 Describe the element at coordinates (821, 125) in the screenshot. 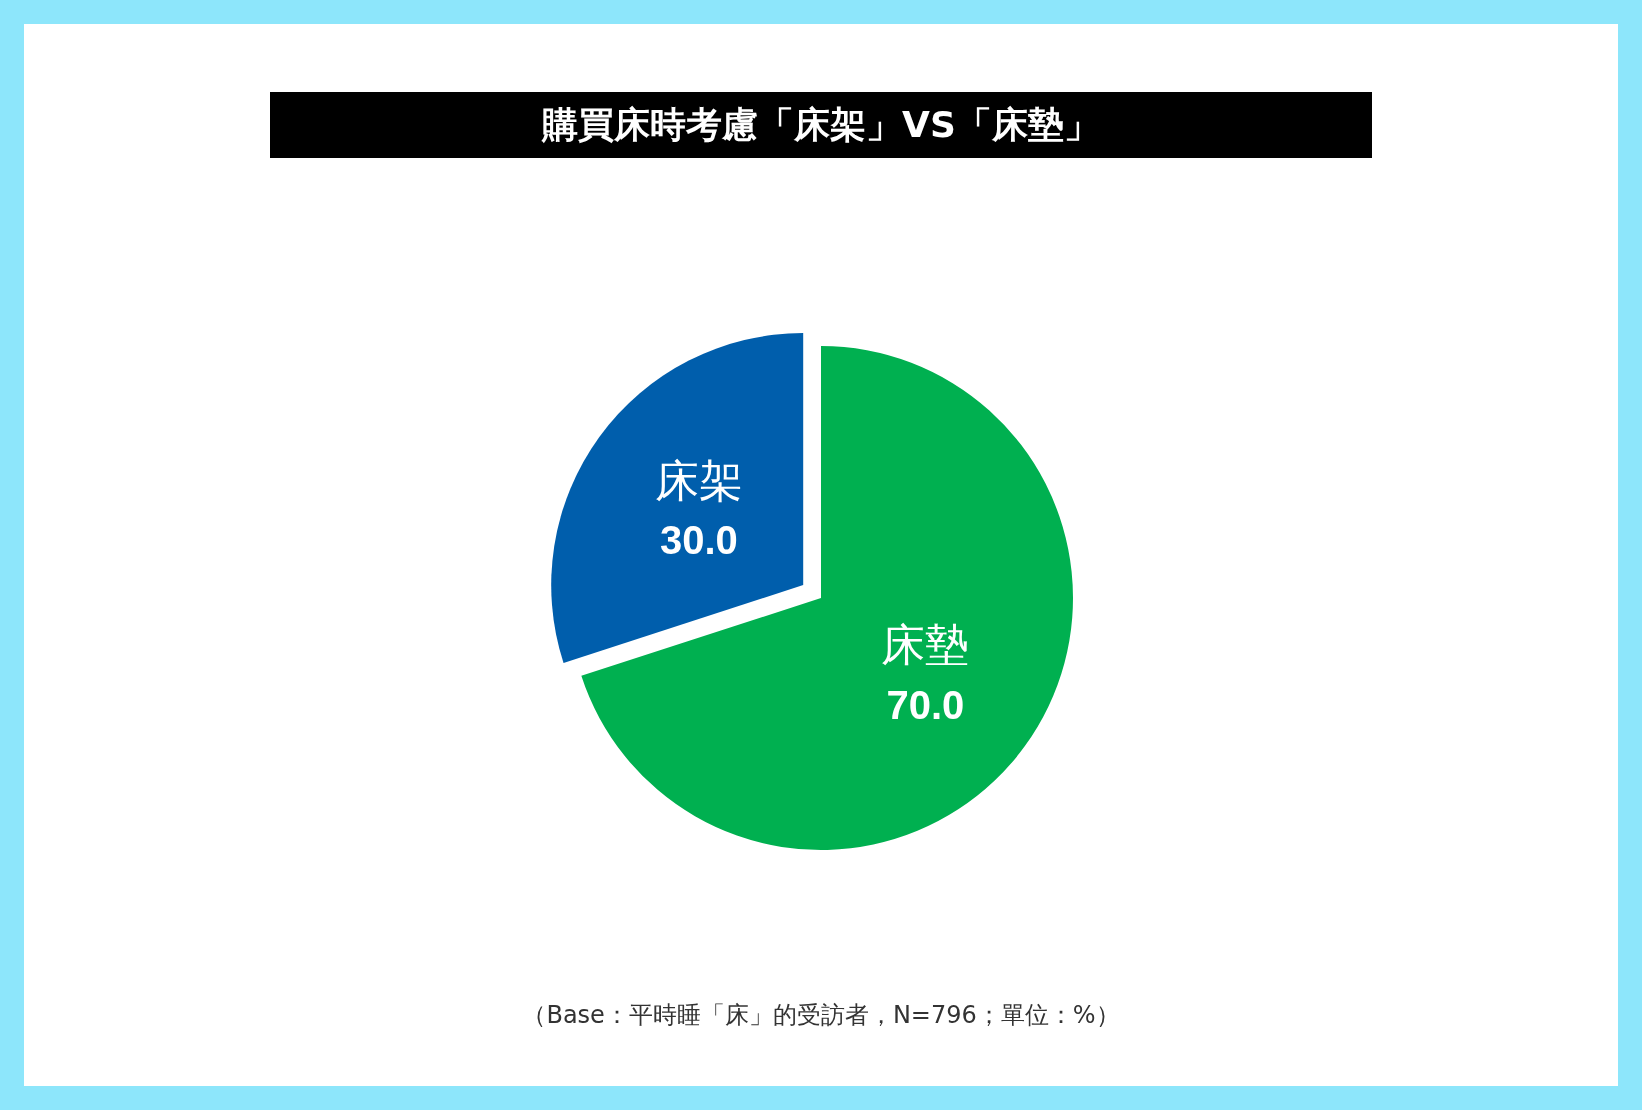

I see `chart-title: 購買床時考慮「床架」VS「床墊」` at that location.